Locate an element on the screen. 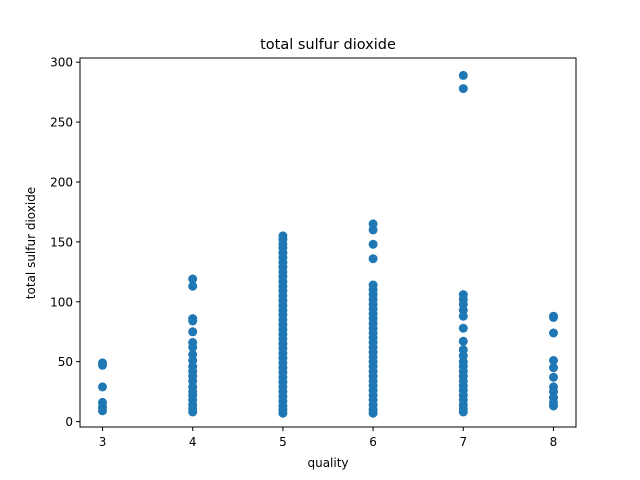 The image size is (640, 480). y-tick-label: 100 is located at coordinates (61, 302).